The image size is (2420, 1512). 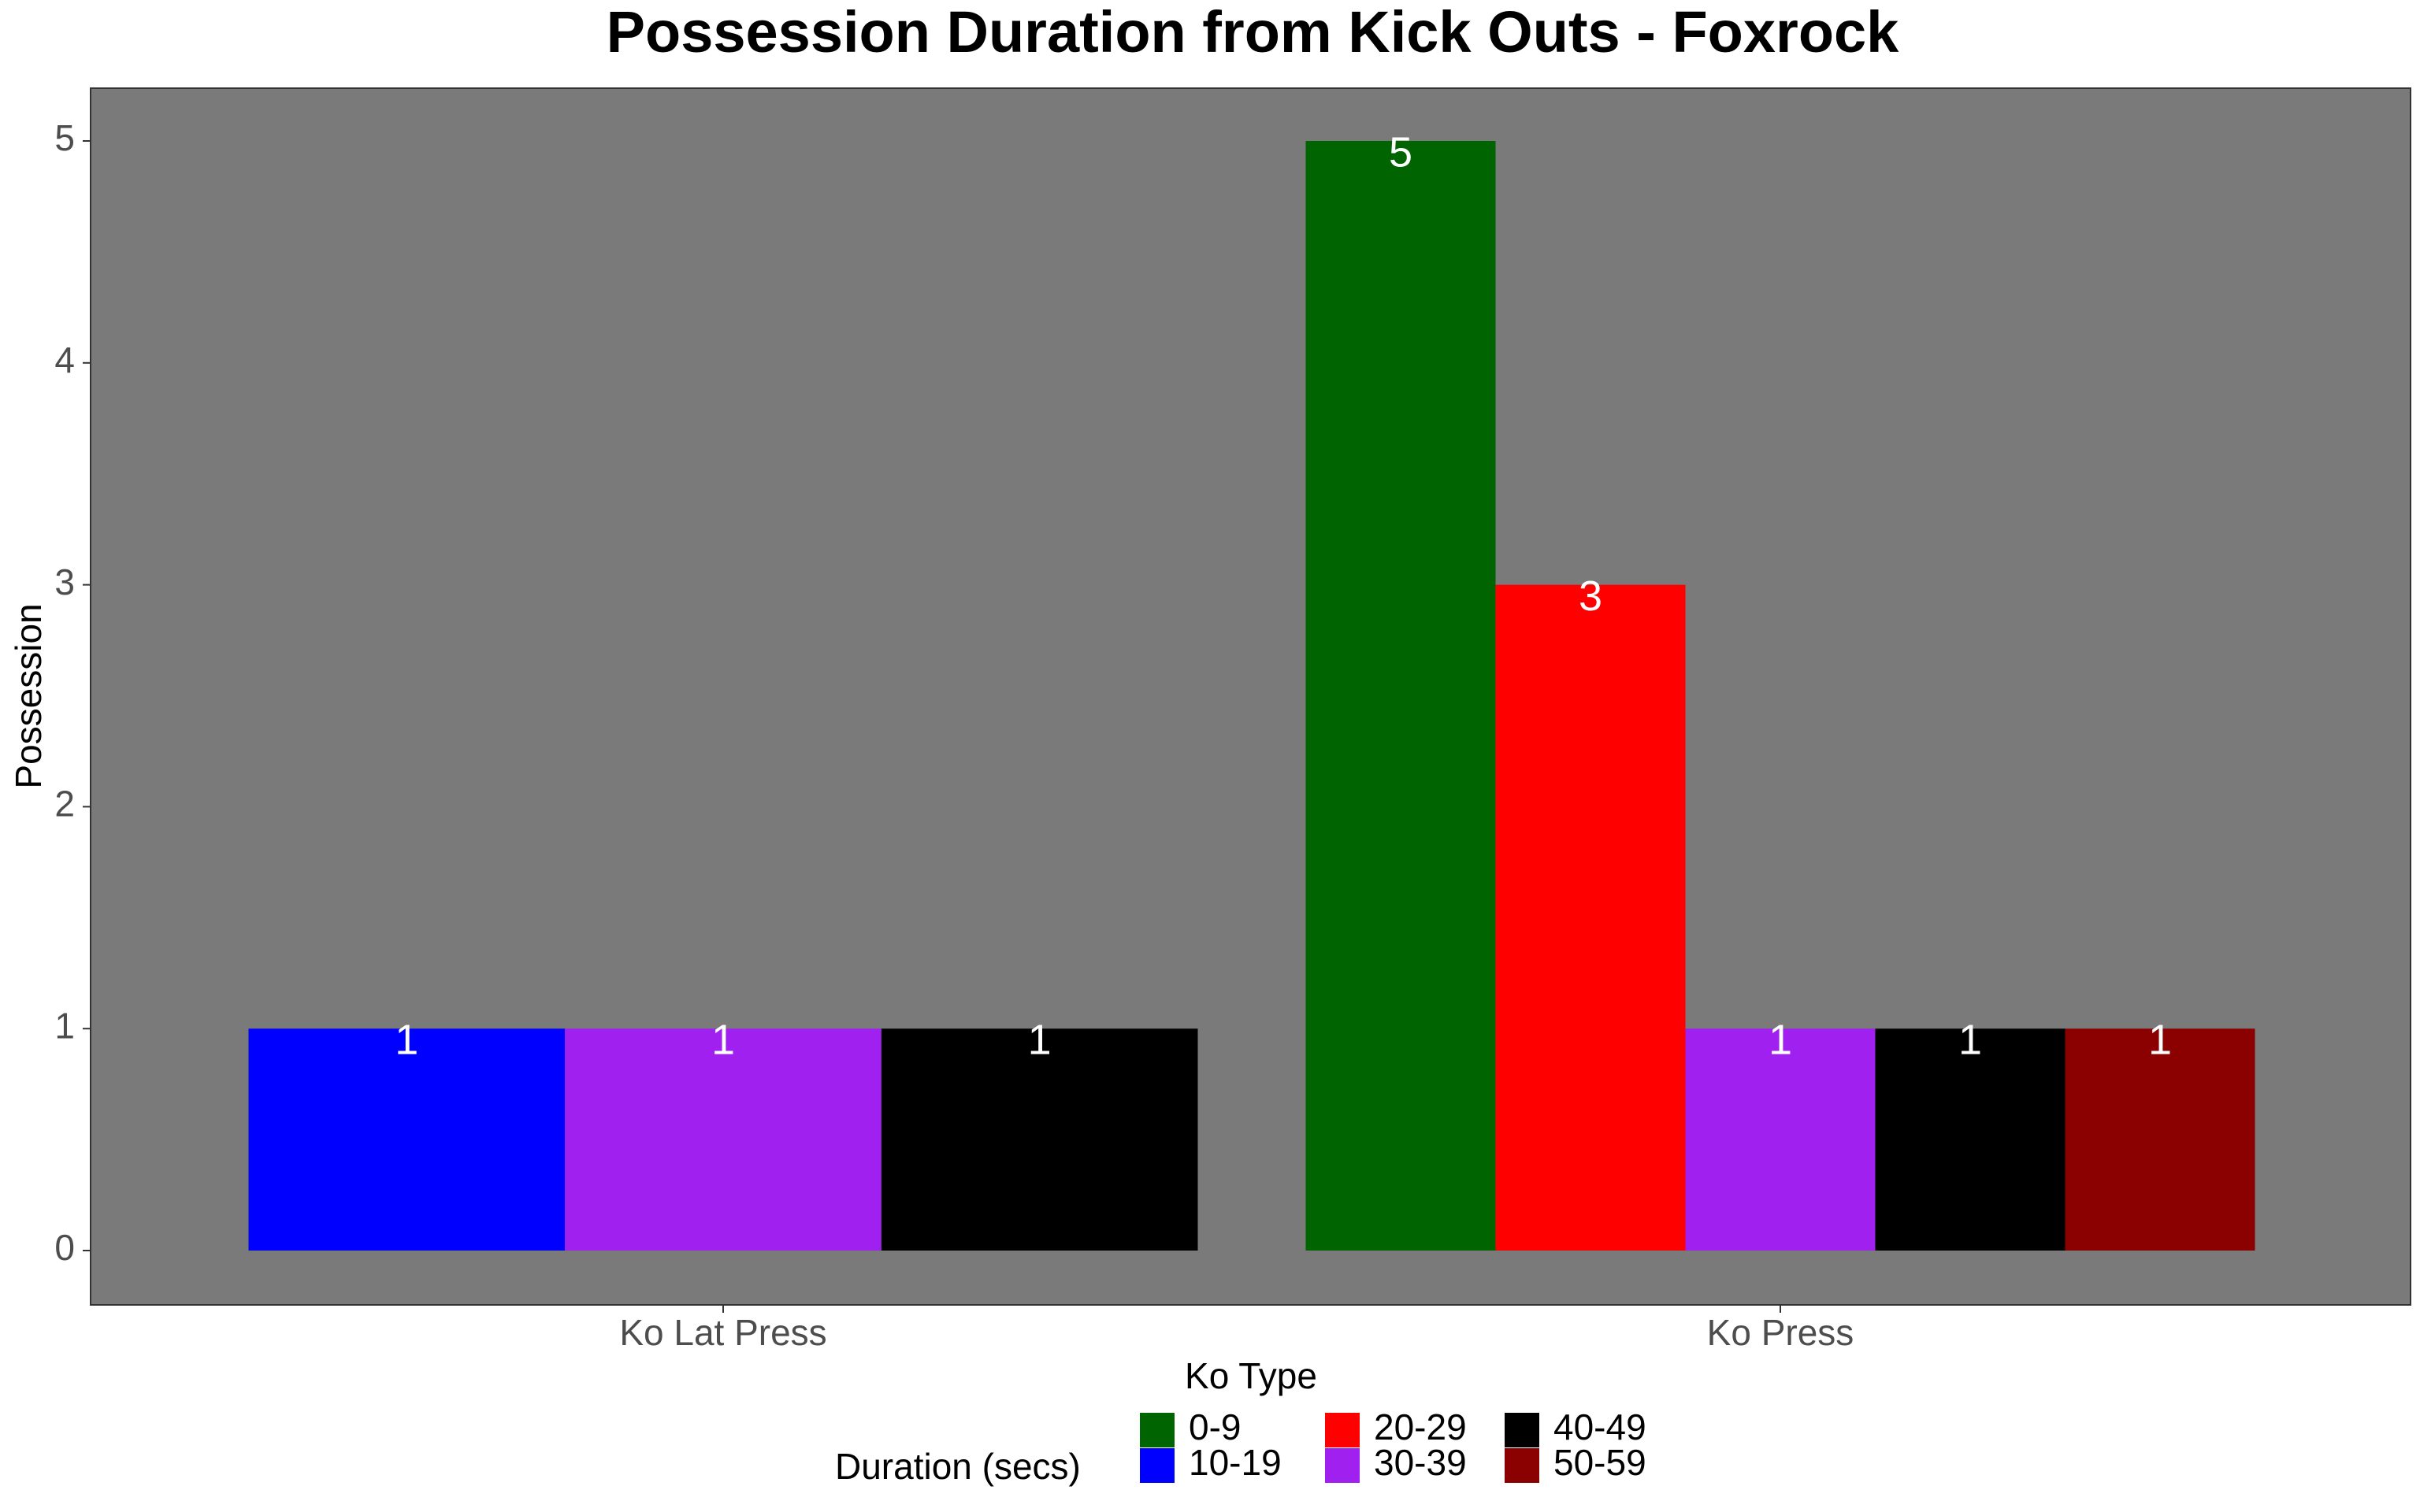 I want to click on bar-label-ko-press-0-9: 5, so click(x=1400, y=152).